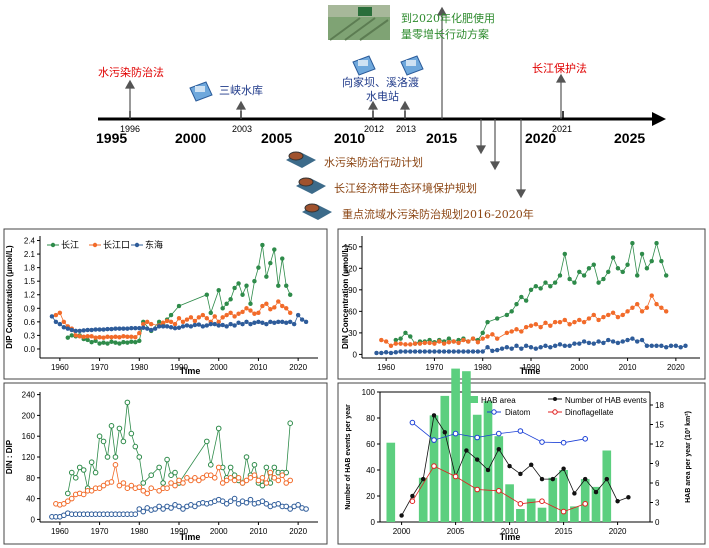  Describe the element at coordinates (30, 349) in the screenshot. I see `y-tick-label: 0.0` at that location.